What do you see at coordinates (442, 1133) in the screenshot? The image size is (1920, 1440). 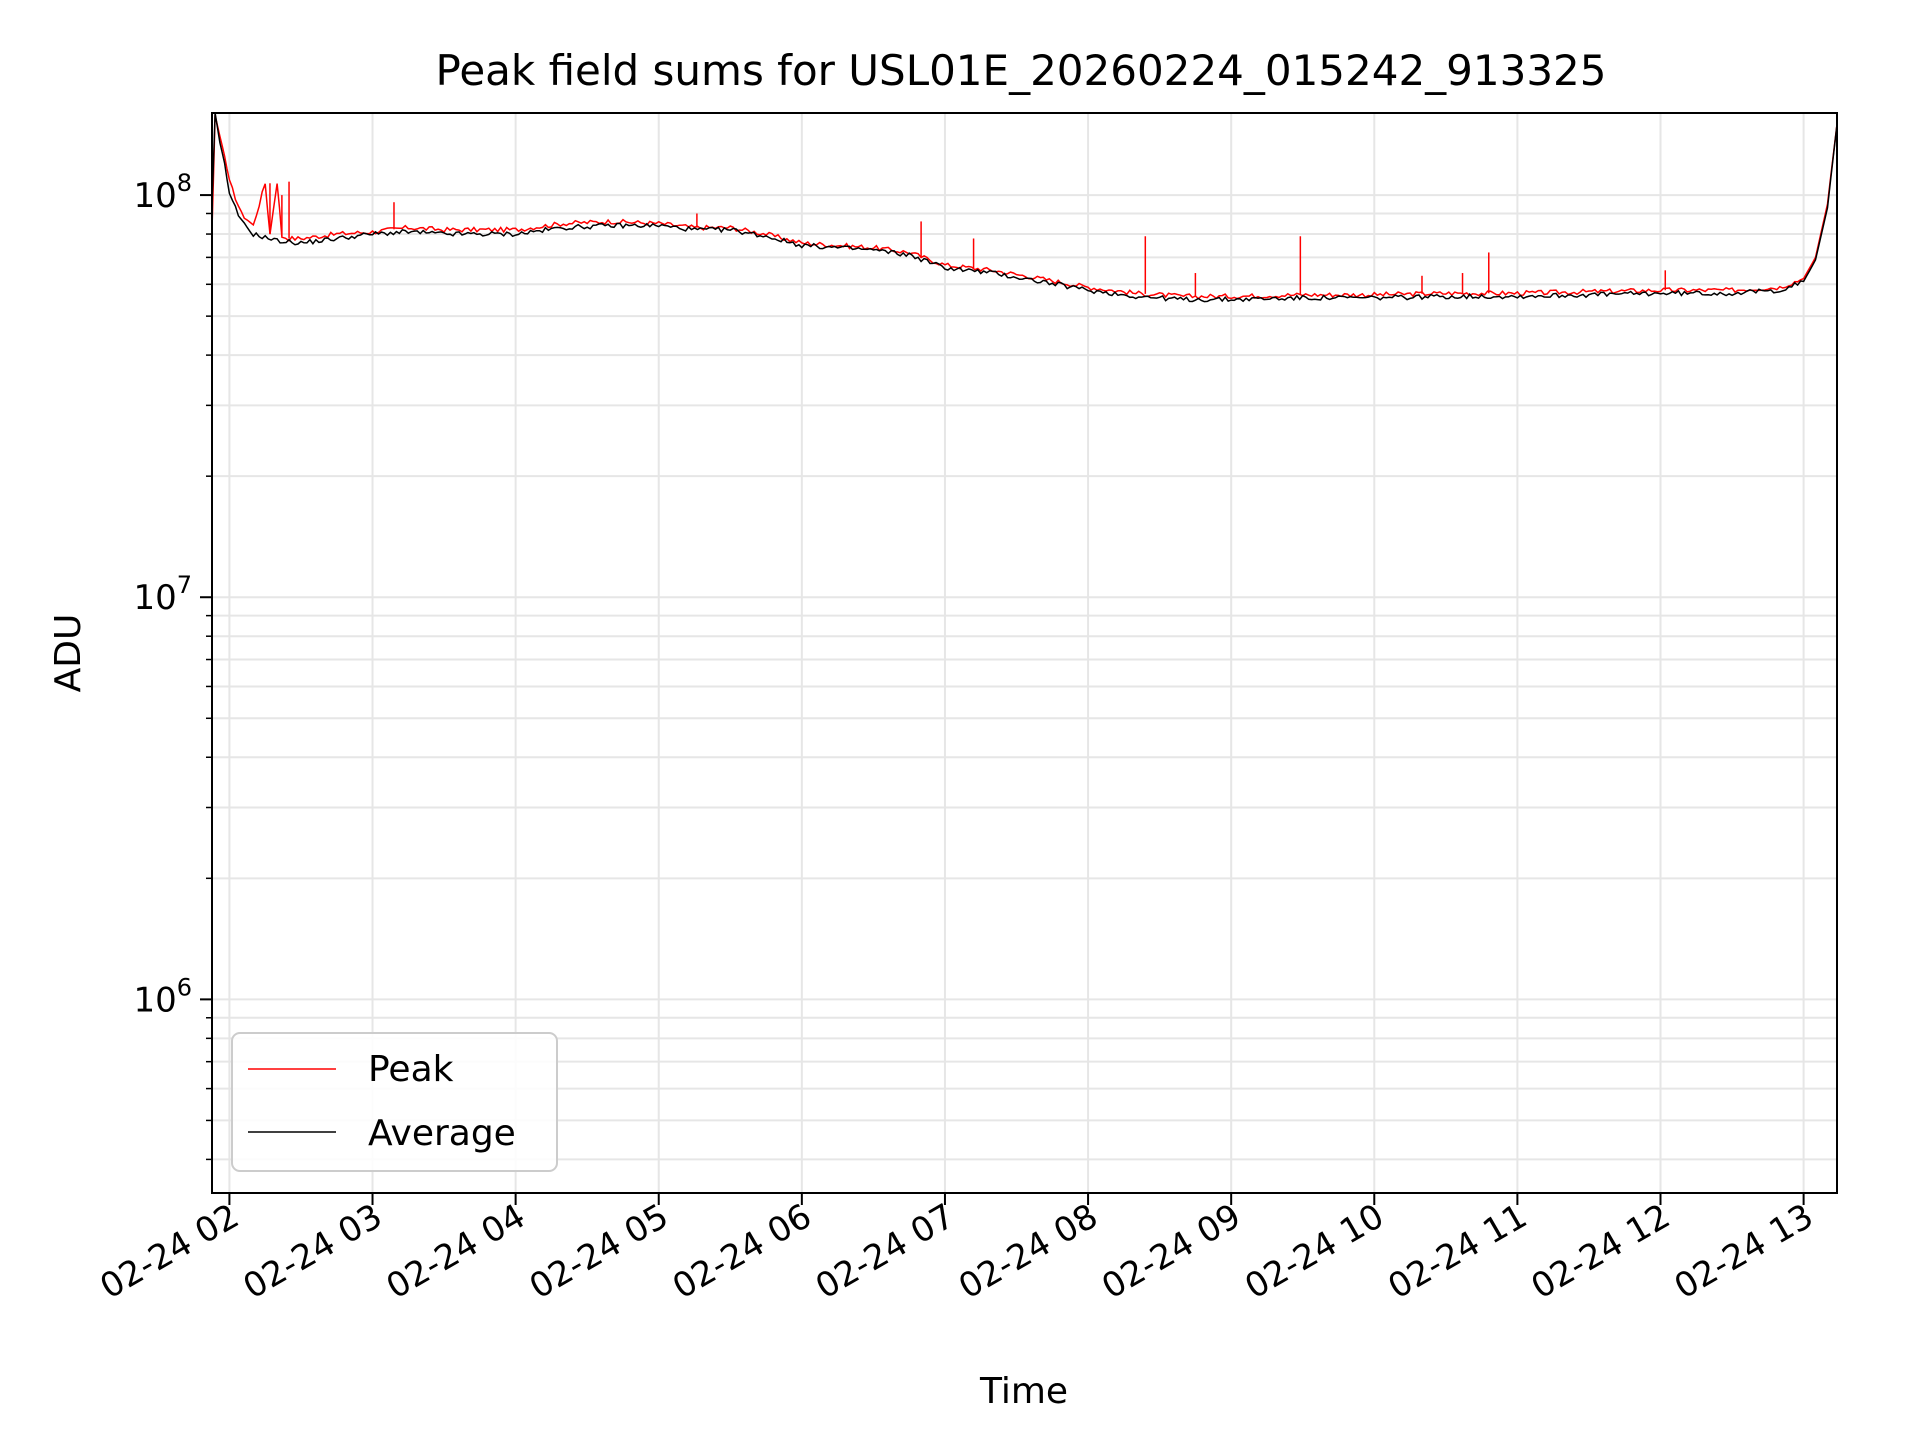 I see `legend-label-average: Average` at bounding box center [442, 1133].